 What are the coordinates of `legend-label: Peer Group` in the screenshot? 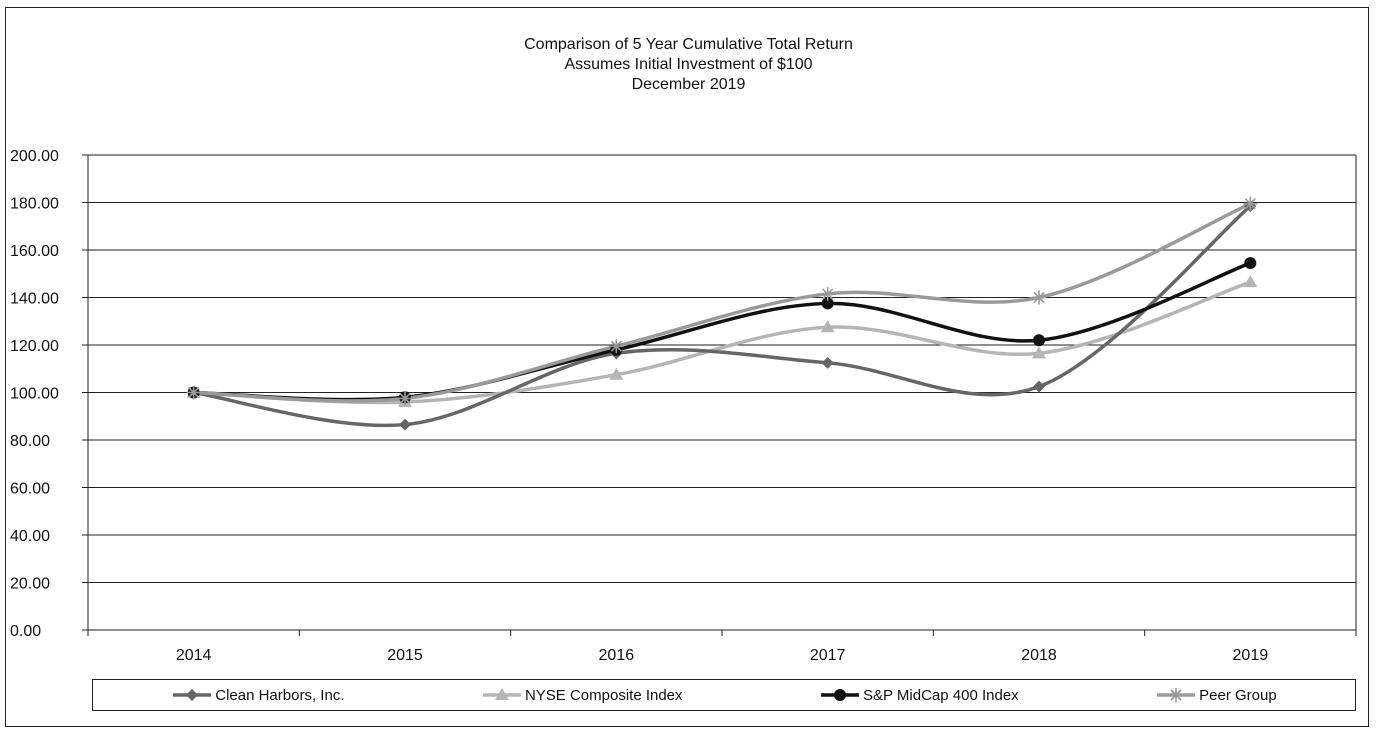 It's located at (1238, 695).